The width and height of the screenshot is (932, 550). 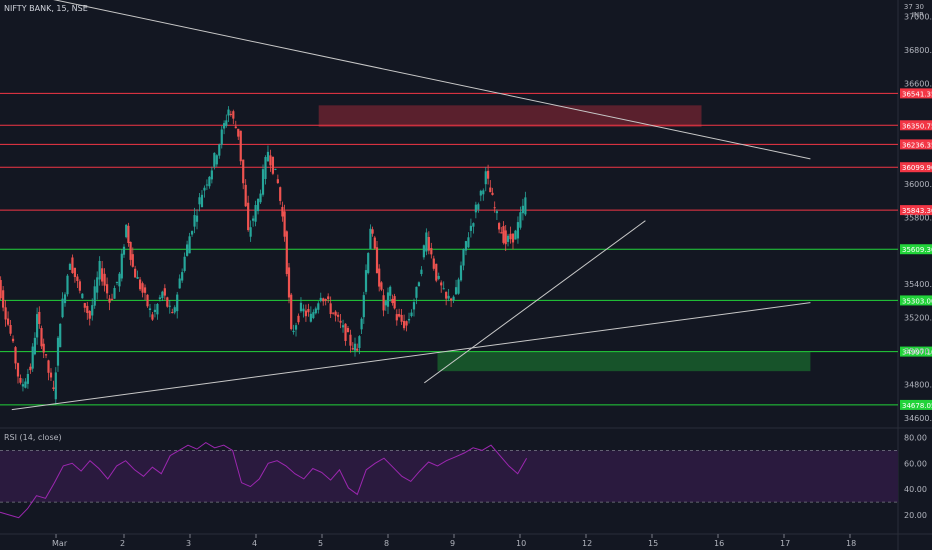 I want to click on time-tick-label: 18, so click(x=851, y=543).